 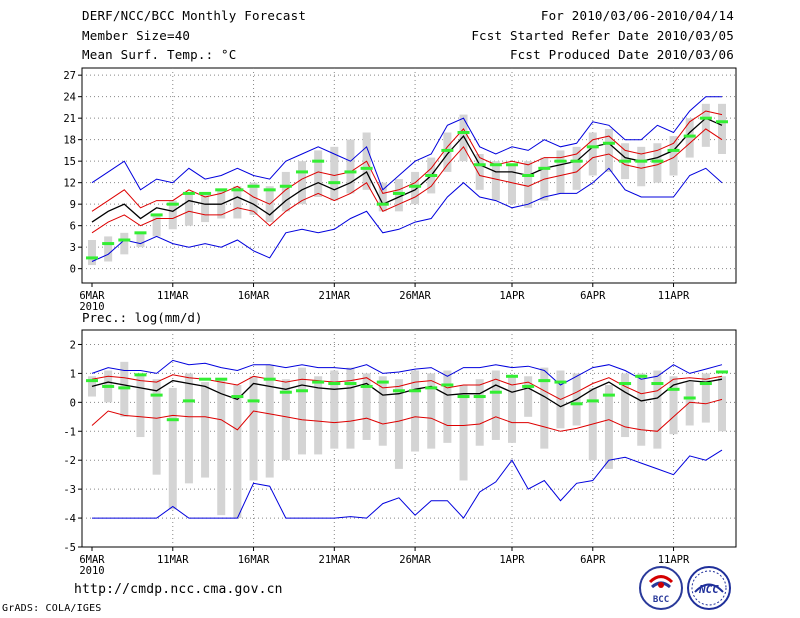 What do you see at coordinates (674, 560) in the screenshot?
I see `precip-xtick-label: 11APR` at bounding box center [674, 560].